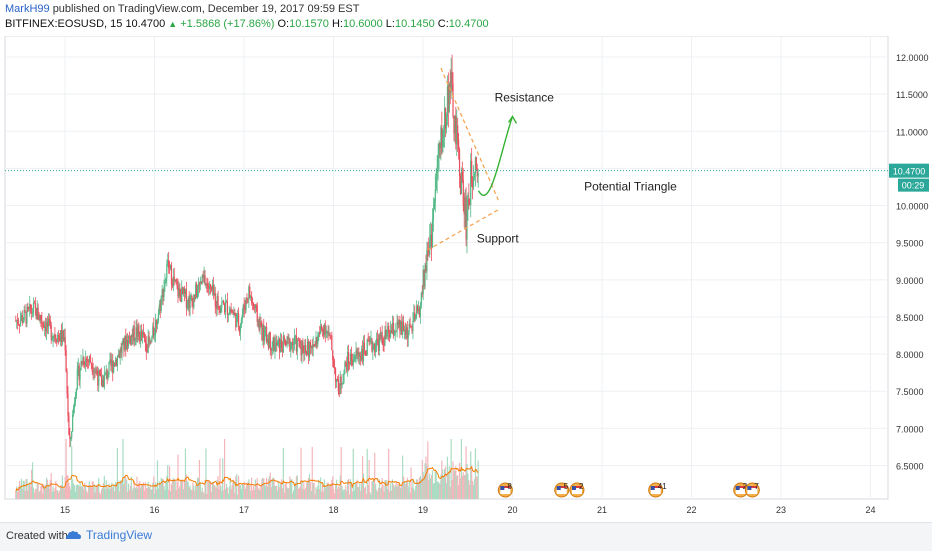  What do you see at coordinates (781, 510) in the screenshot?
I see `x-tick-label: 23` at bounding box center [781, 510].